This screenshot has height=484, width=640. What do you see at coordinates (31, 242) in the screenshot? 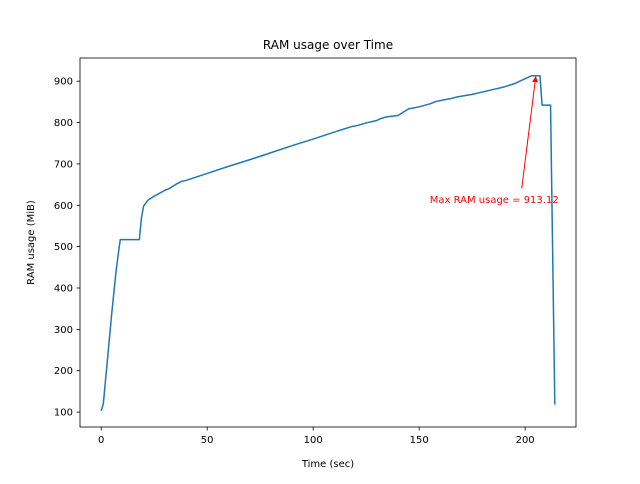
I see `y-axis-label: RAM usage (MiB)` at bounding box center [31, 242].